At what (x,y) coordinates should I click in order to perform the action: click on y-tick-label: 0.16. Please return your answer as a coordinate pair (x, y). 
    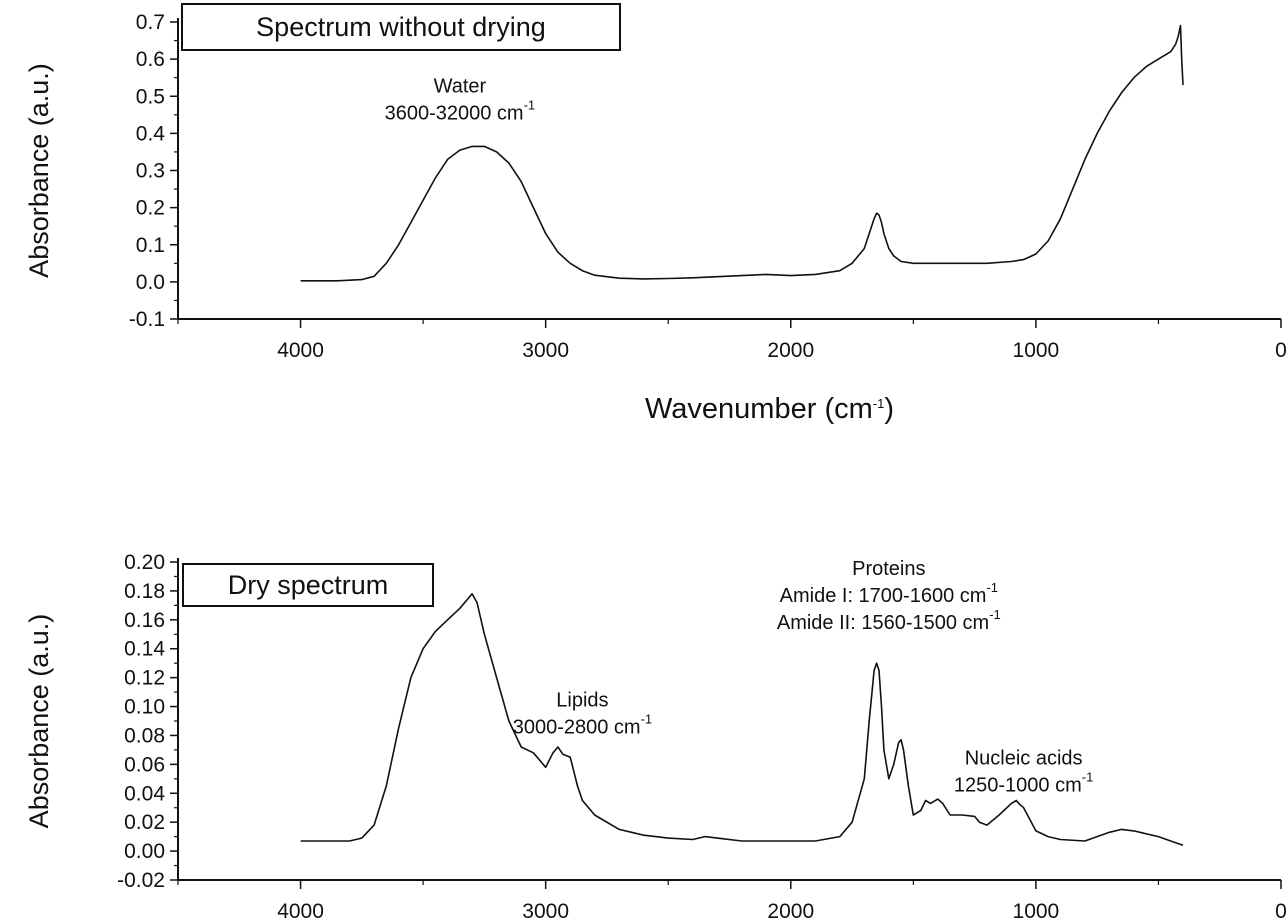
    Looking at the image, I should click on (144, 620).